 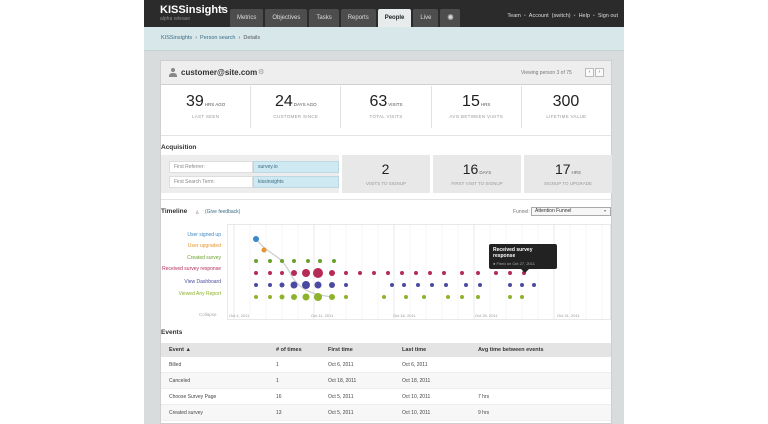 What do you see at coordinates (180, 350) in the screenshot?
I see `col-event: Event ▲` at bounding box center [180, 350].